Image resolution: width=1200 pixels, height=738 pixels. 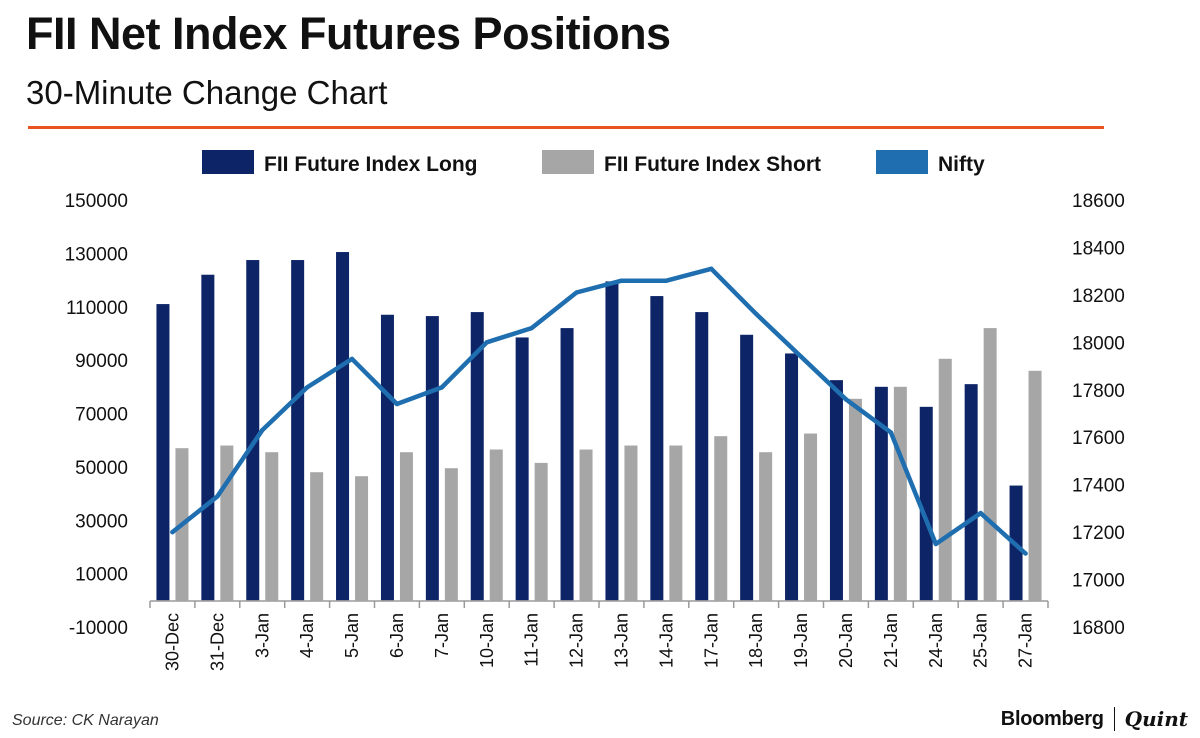 I want to click on bar-long-6-Jan, so click(x=387, y=457).